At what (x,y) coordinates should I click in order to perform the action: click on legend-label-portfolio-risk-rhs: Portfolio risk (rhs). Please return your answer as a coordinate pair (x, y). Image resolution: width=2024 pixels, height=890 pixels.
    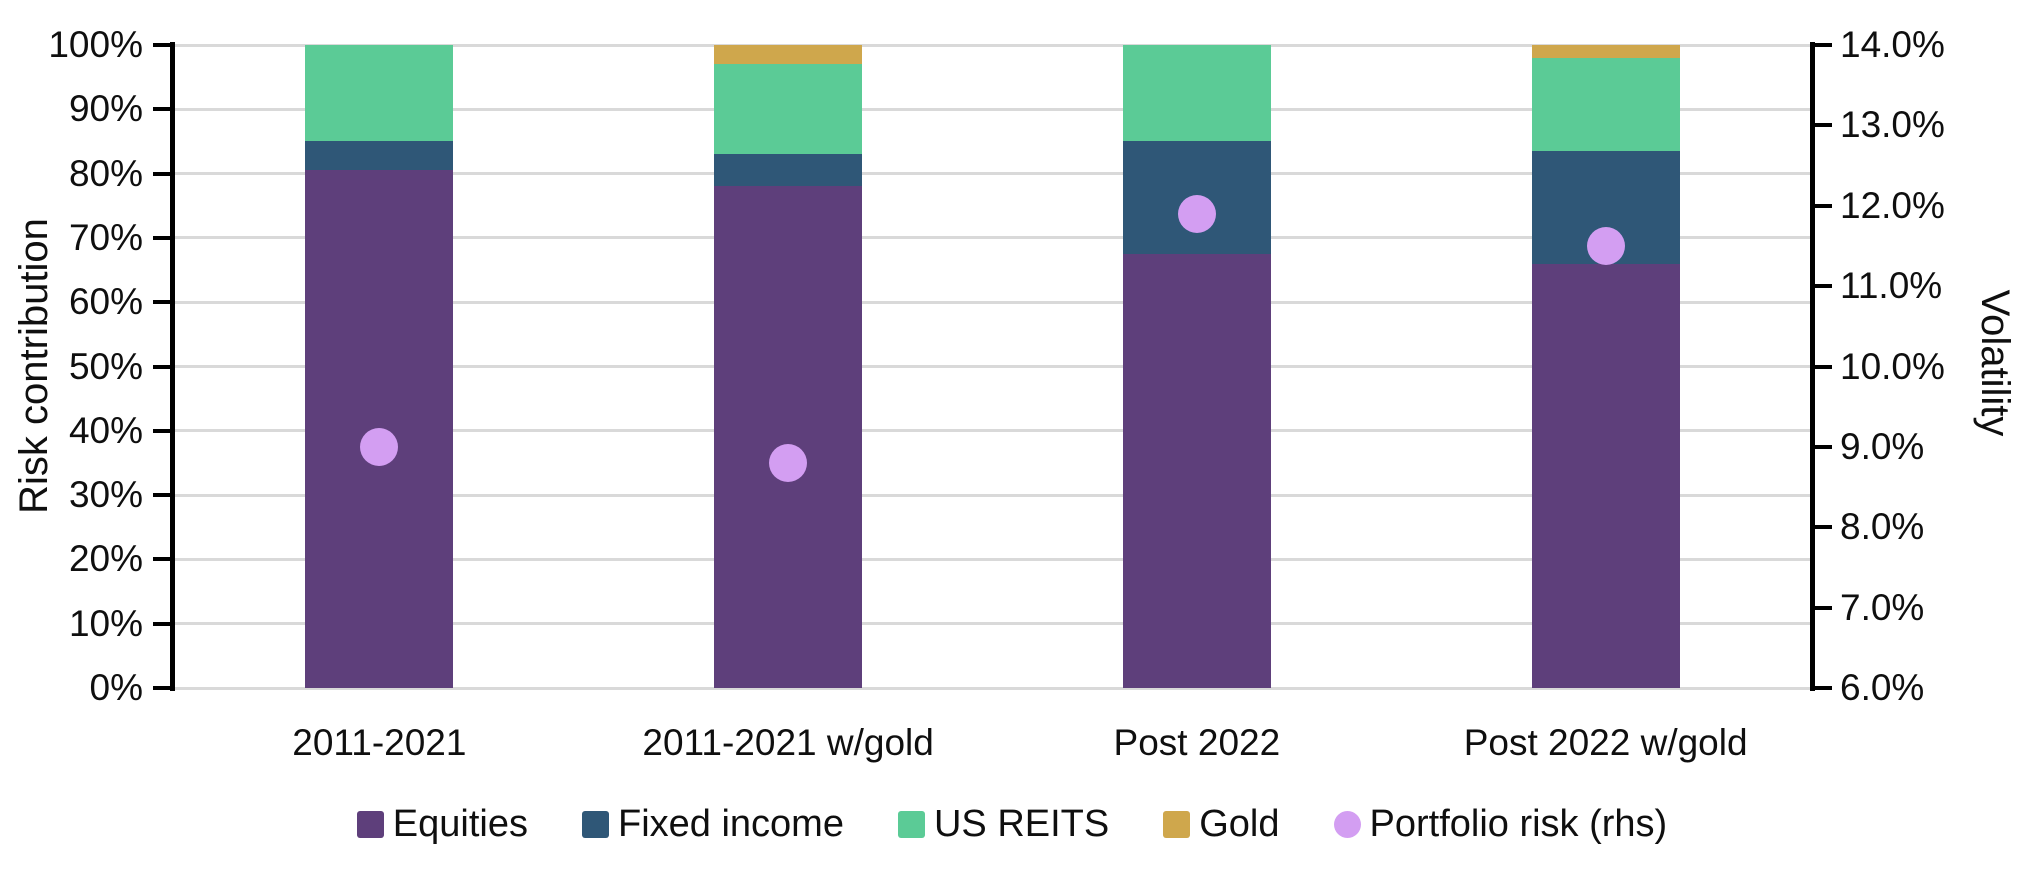
    Looking at the image, I should click on (1518, 824).